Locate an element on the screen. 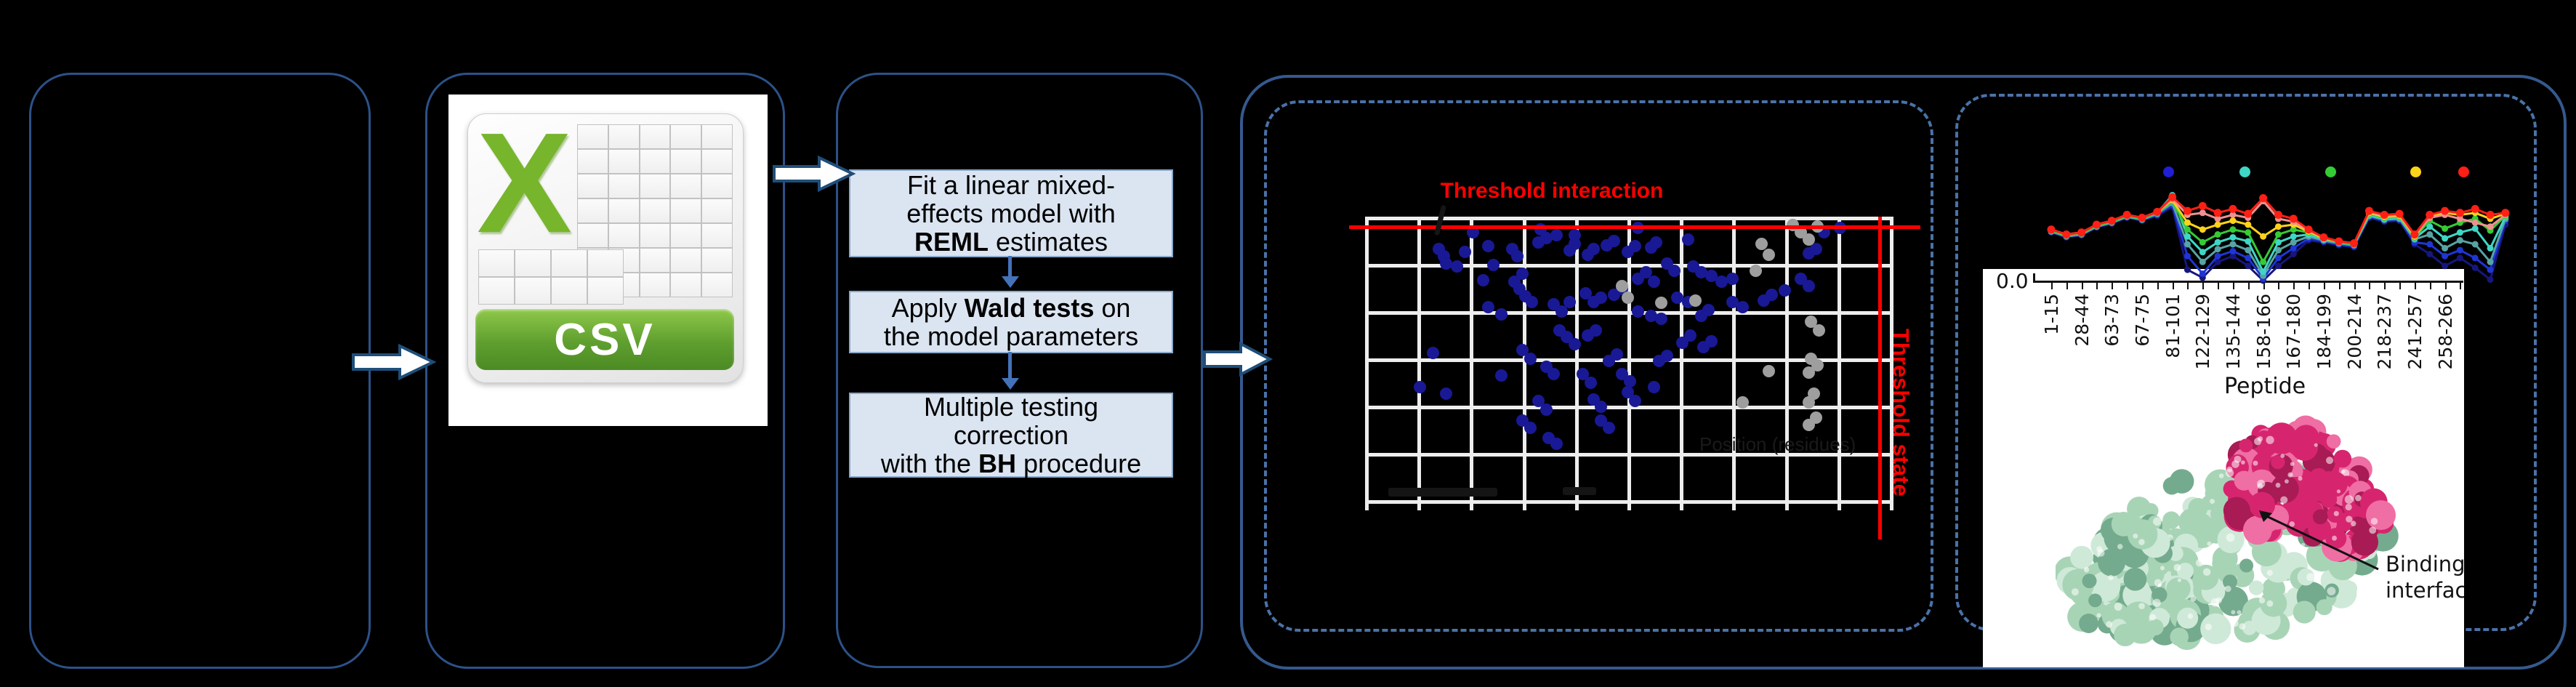  step-text: effects model with is located at coordinates (1011, 213).